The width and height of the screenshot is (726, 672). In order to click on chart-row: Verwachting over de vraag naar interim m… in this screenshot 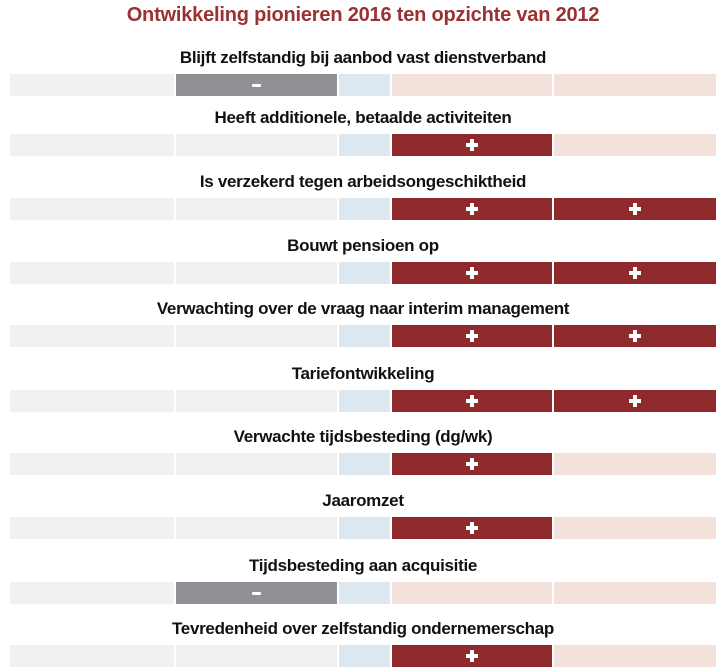, I will do `click(363, 323)`.